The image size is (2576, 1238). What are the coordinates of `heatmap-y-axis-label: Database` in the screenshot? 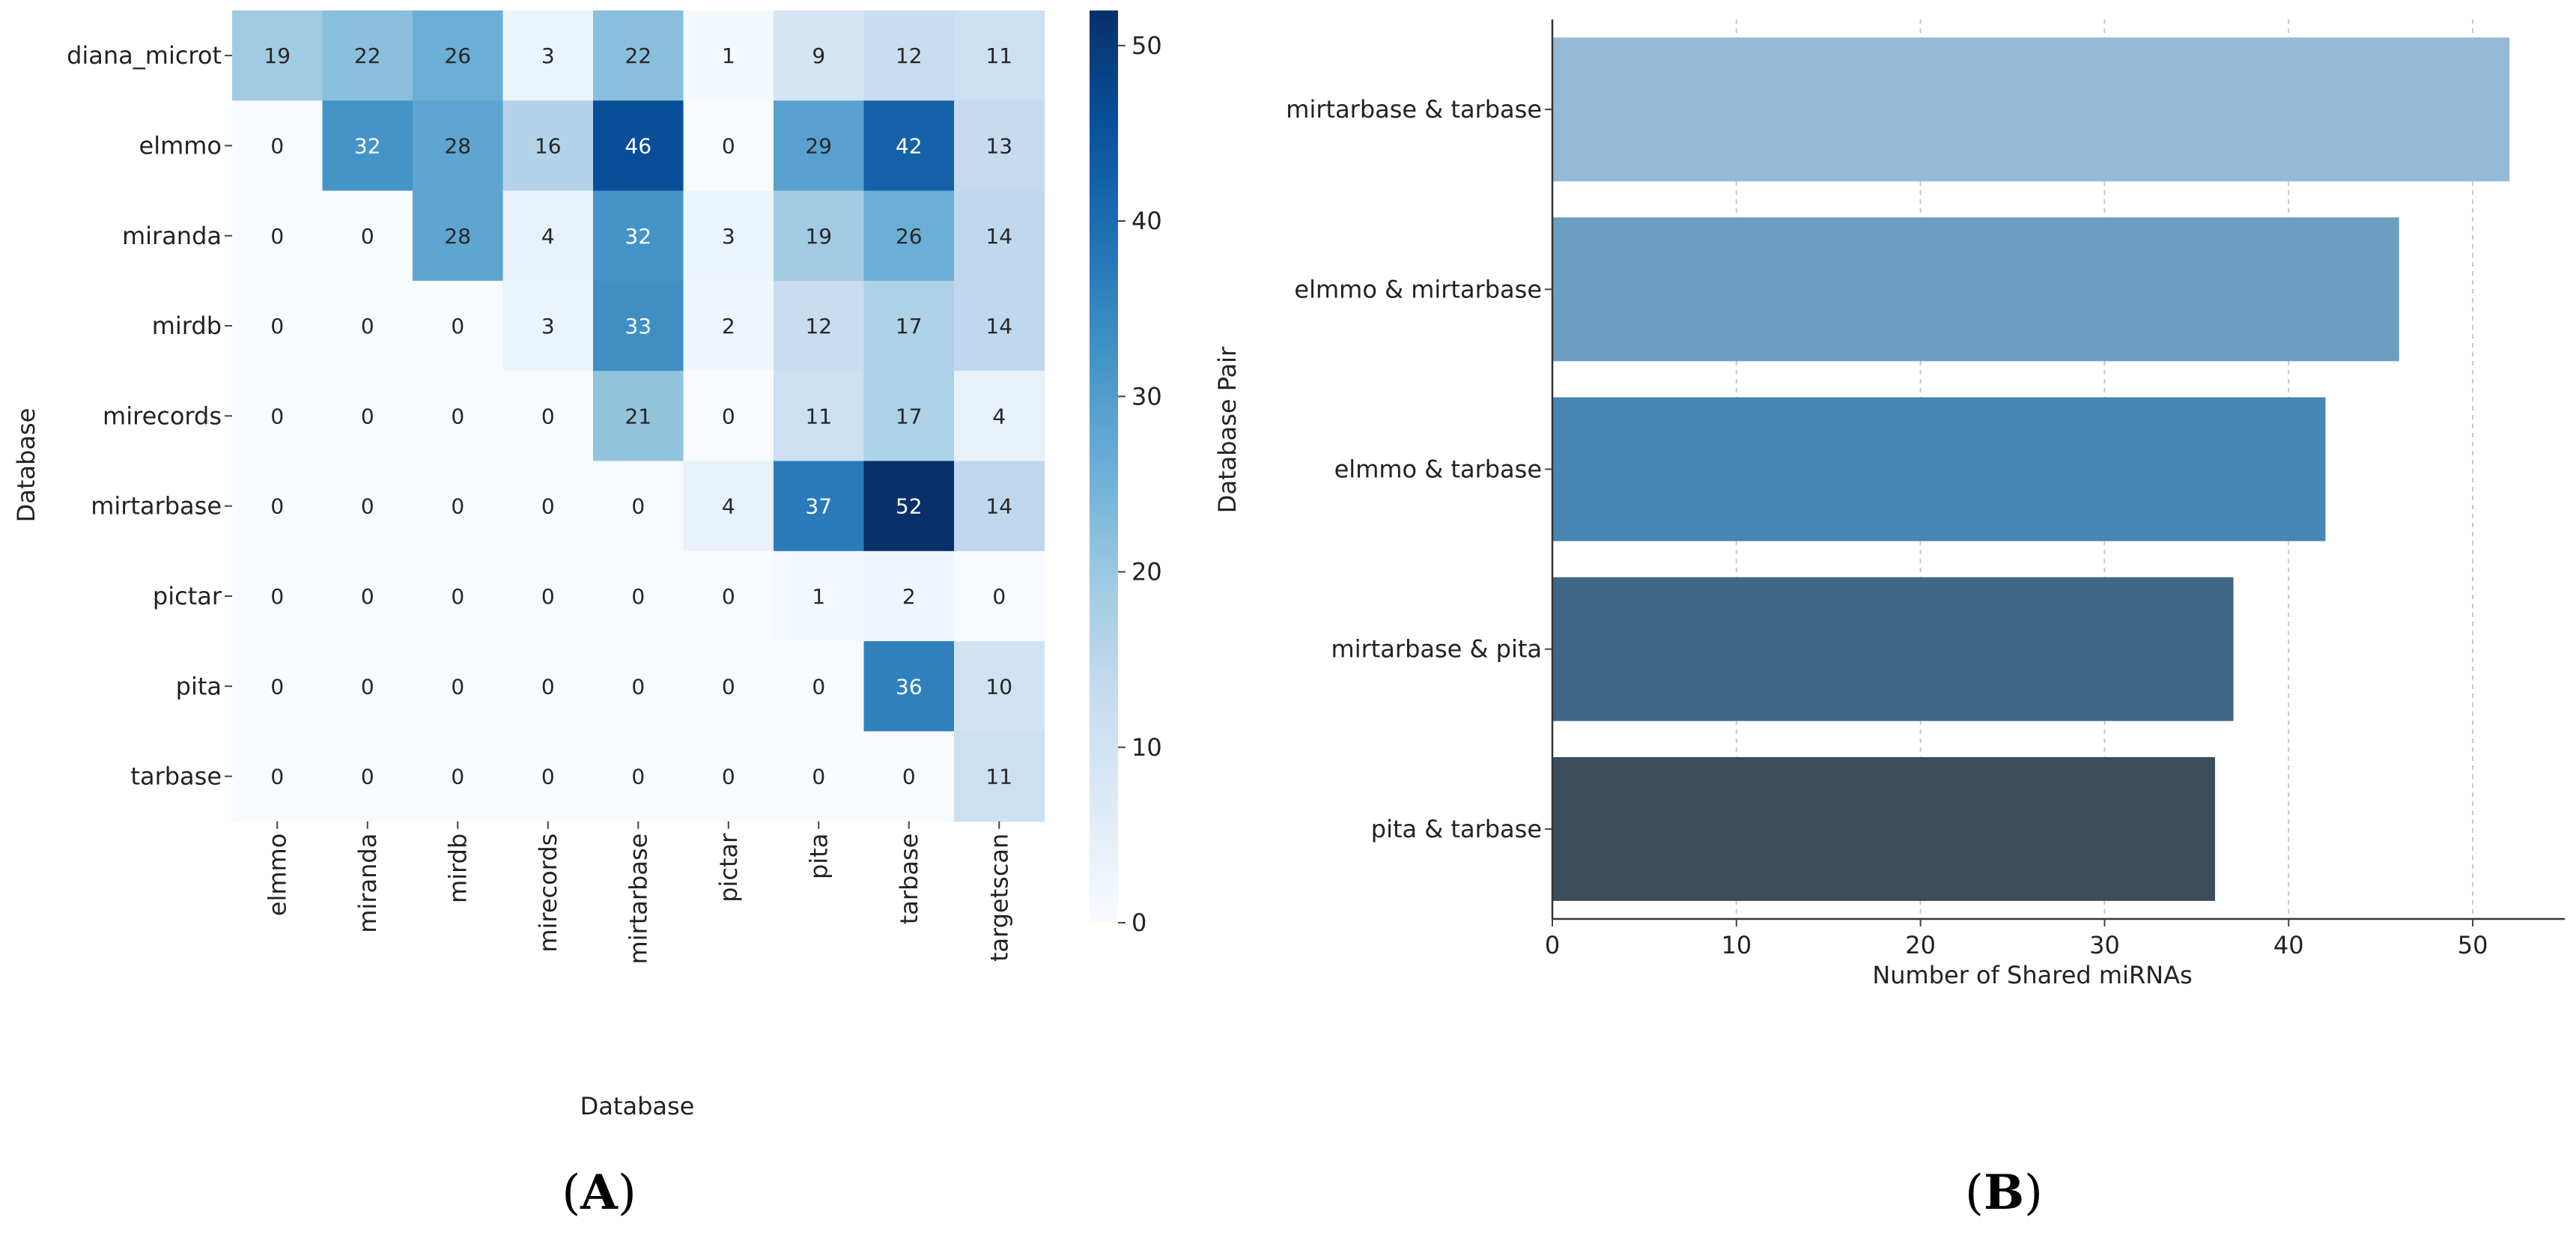 It's located at (26, 465).